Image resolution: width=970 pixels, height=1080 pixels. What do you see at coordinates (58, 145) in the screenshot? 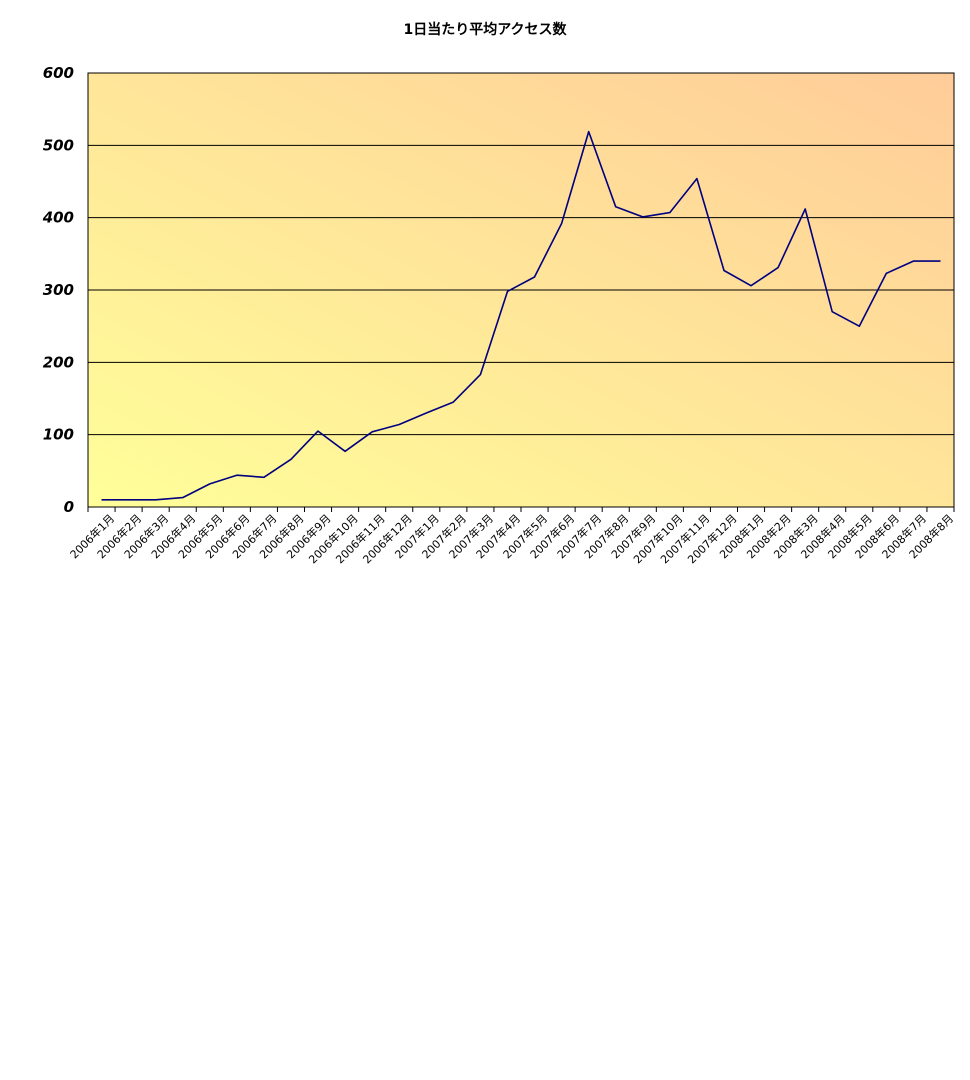
I see `y-tick-label: 500` at bounding box center [58, 145].